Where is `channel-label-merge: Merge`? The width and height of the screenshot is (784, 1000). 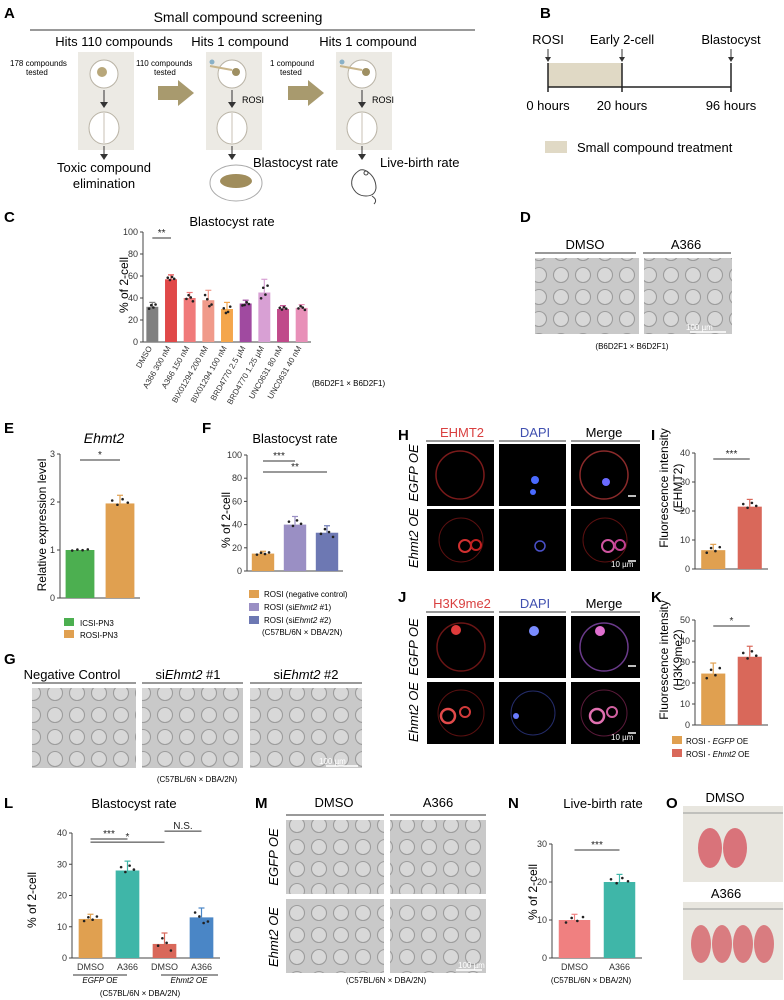 channel-label-merge: Merge is located at coordinates (604, 432).